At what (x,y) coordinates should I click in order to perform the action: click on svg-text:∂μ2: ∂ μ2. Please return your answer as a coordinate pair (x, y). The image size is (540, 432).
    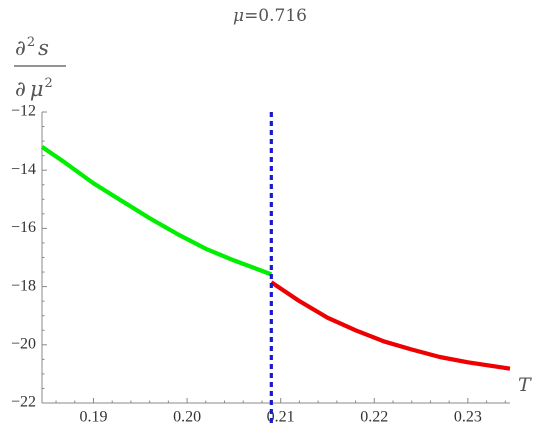
    Looking at the image, I should click on (34, 88).